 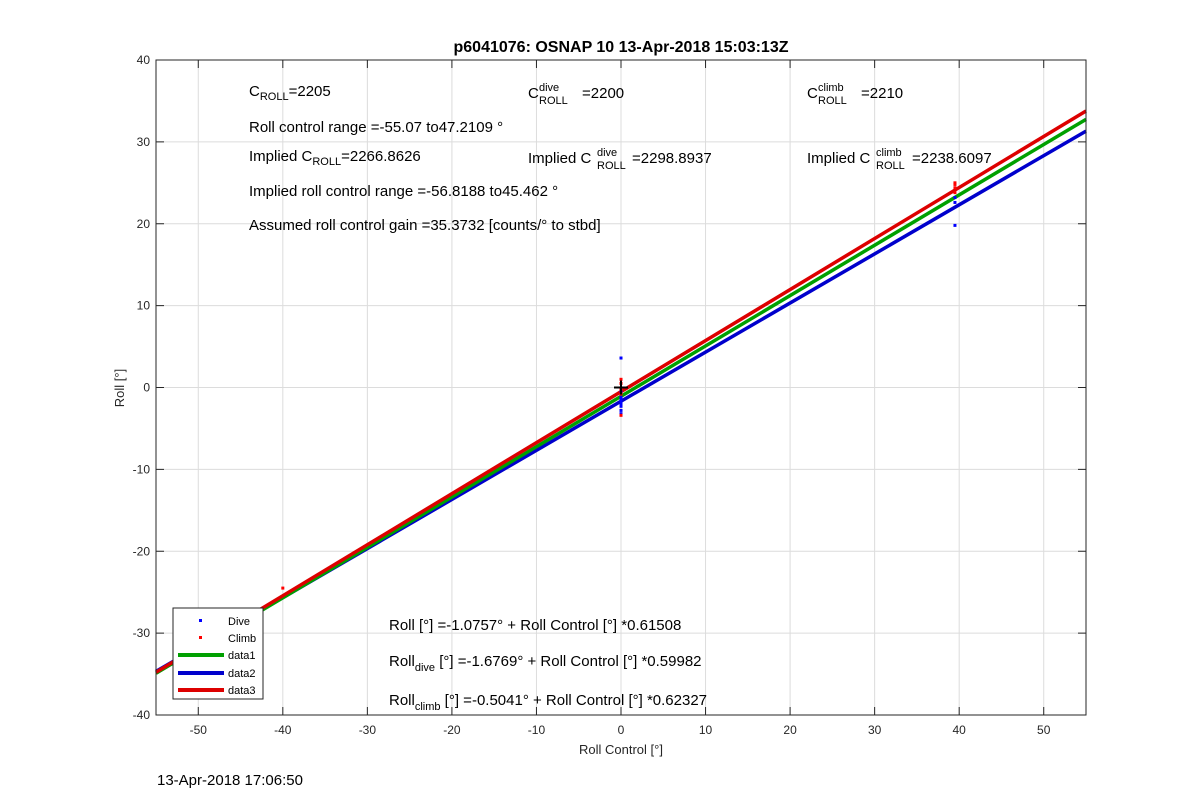 I want to click on legend-entry-dive: Dive, so click(x=224, y=622).